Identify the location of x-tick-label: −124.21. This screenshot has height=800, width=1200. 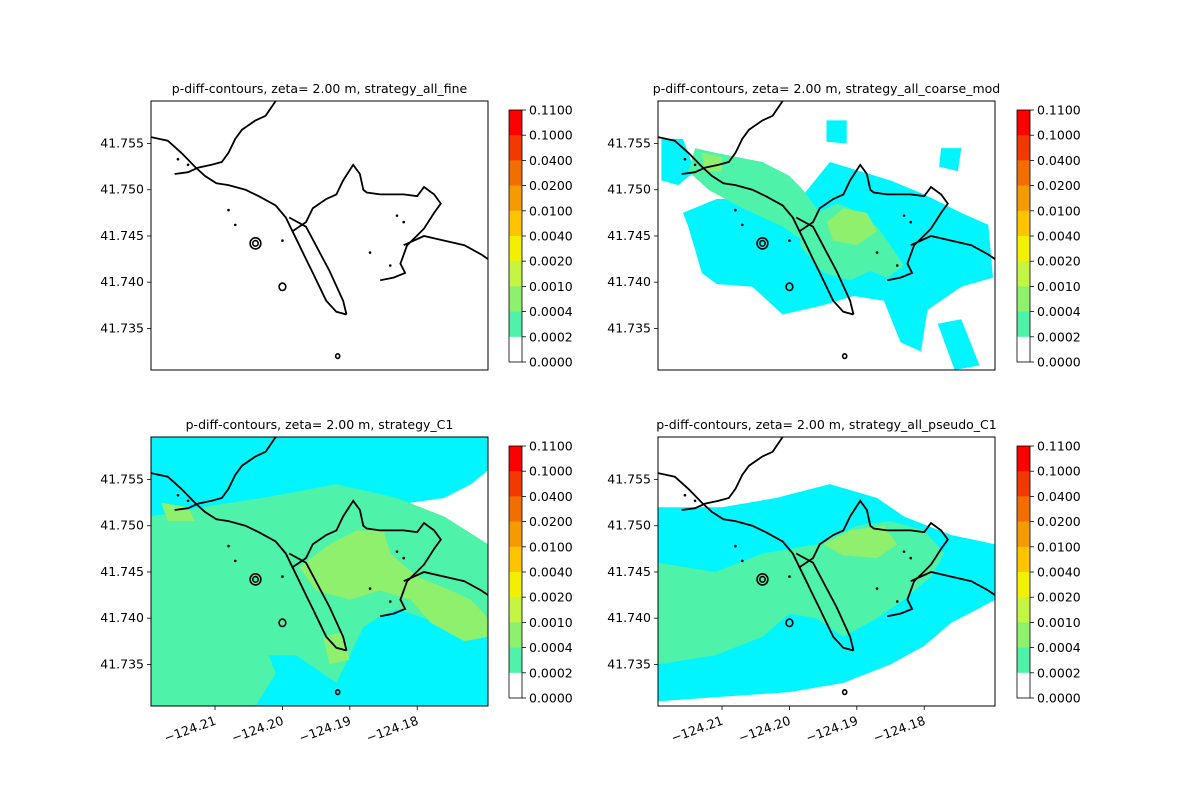
(190, 729).